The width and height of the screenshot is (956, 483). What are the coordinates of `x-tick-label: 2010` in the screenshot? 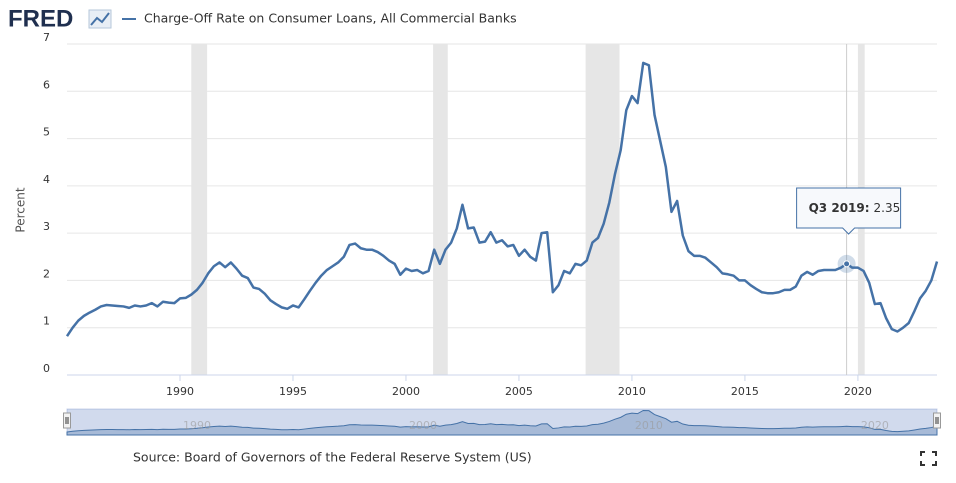 It's located at (632, 391).